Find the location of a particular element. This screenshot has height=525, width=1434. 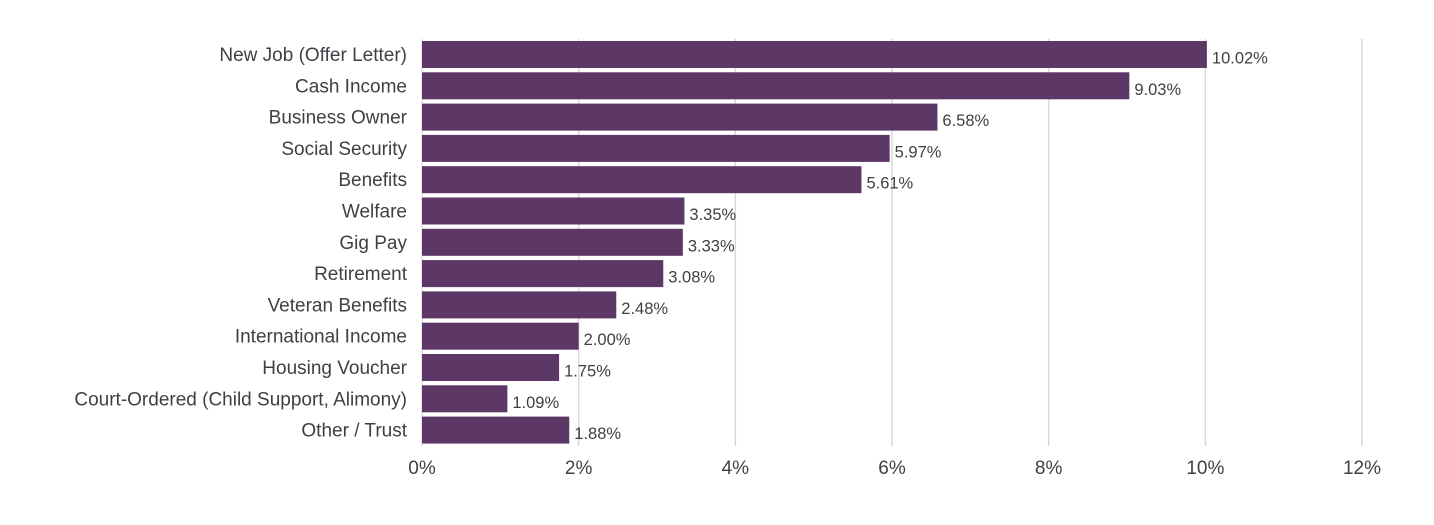

x-tick-label-1: 2% is located at coordinates (579, 468).